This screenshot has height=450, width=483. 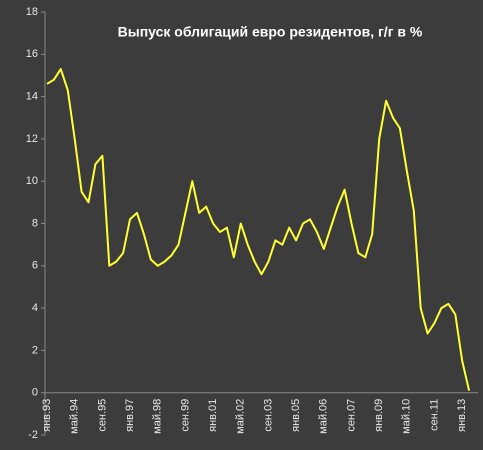 I want to click on x-tick-label: янв.05, so click(x=296, y=415).